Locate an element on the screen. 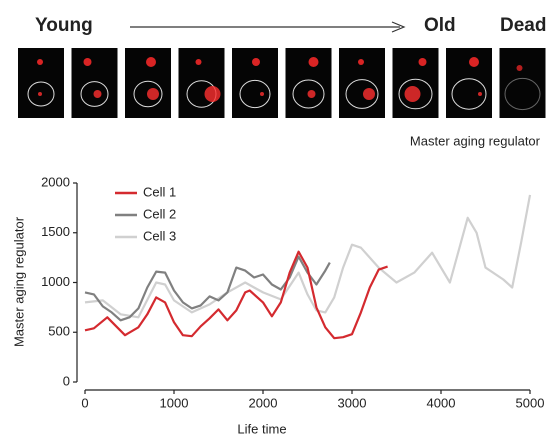 The image size is (554, 439). y-tick-label: 1500 is located at coordinates (55, 231).